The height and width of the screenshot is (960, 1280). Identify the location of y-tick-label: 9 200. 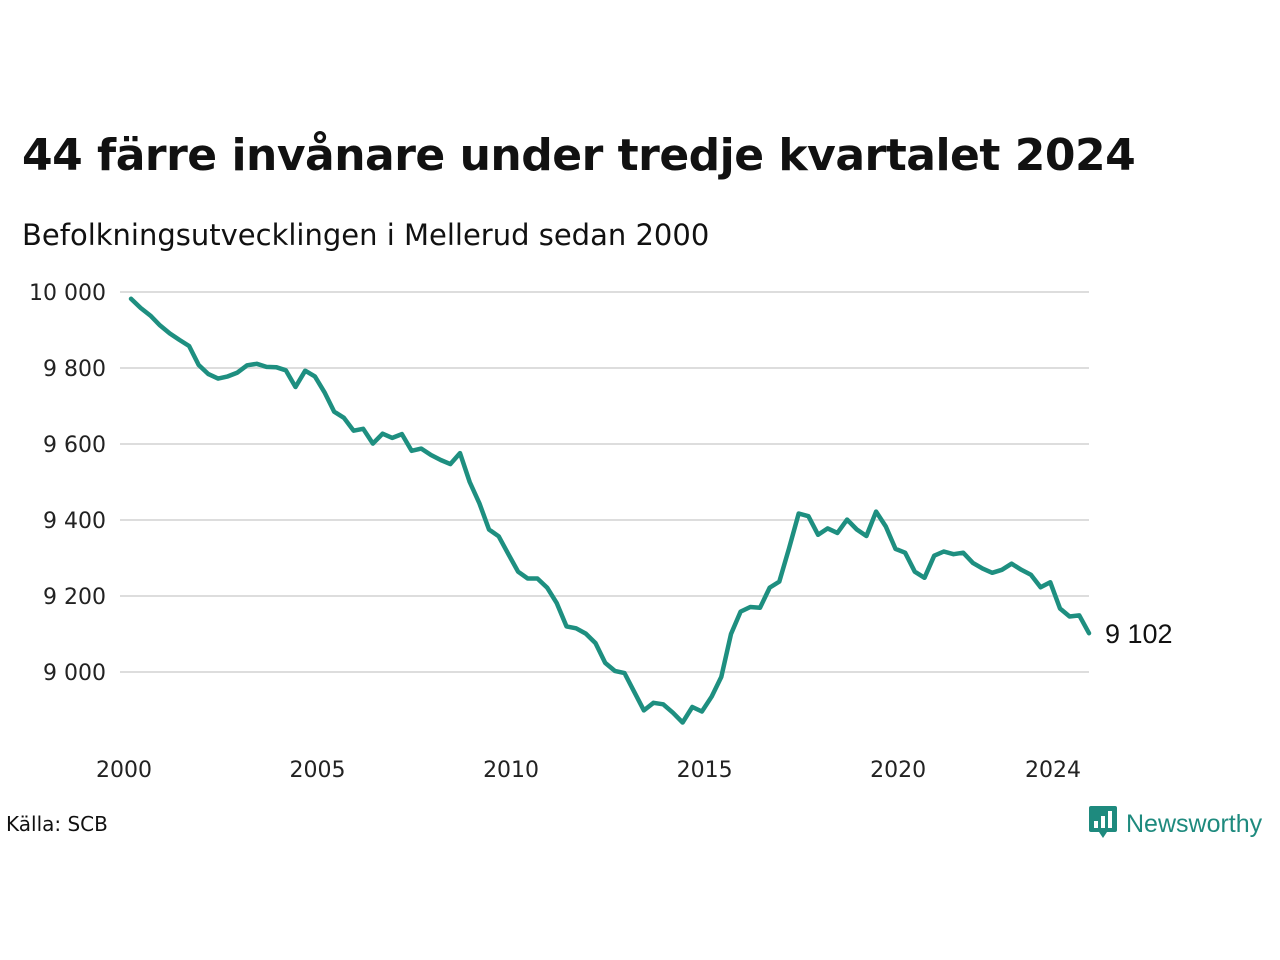
(74, 597).